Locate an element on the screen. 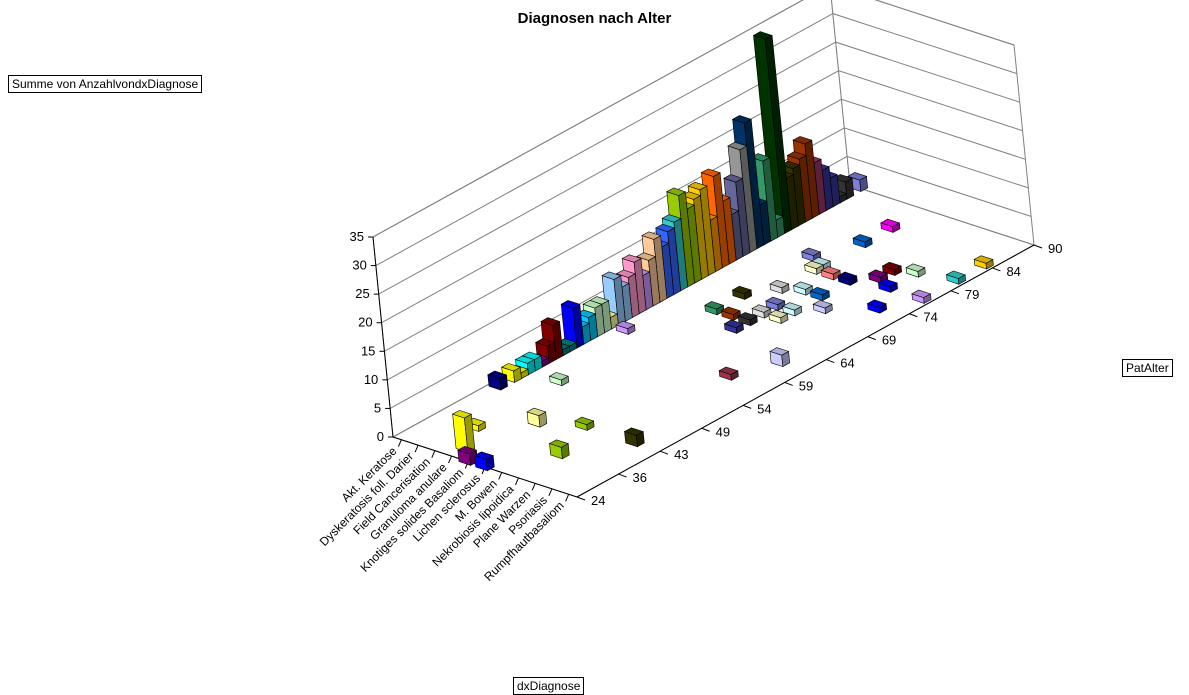  data-field-button: Summe von AnzahlvondxDiagnose is located at coordinates (105, 84).